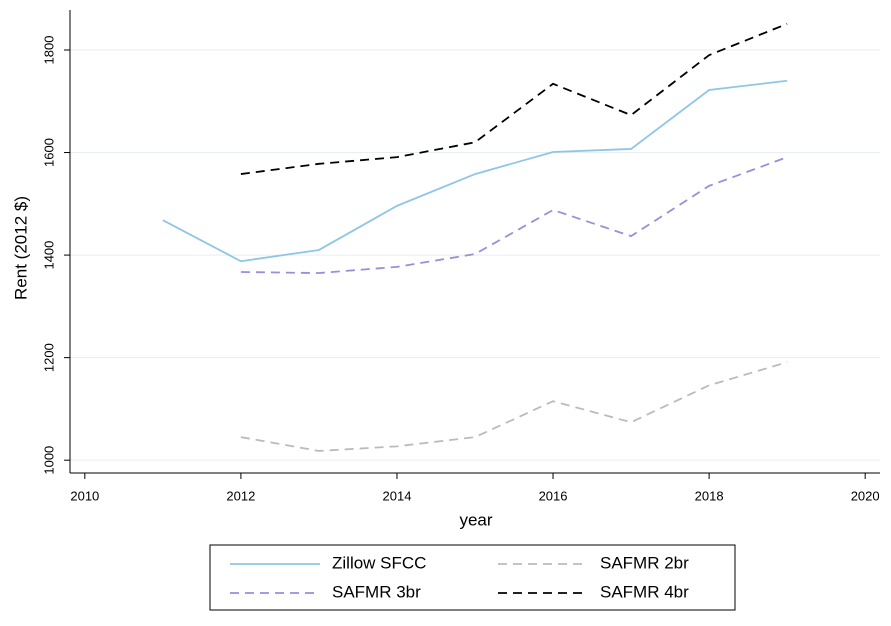 The height and width of the screenshot is (626, 891). Describe the element at coordinates (644, 591) in the screenshot. I see `legend-label: SAFMR 4br` at that location.